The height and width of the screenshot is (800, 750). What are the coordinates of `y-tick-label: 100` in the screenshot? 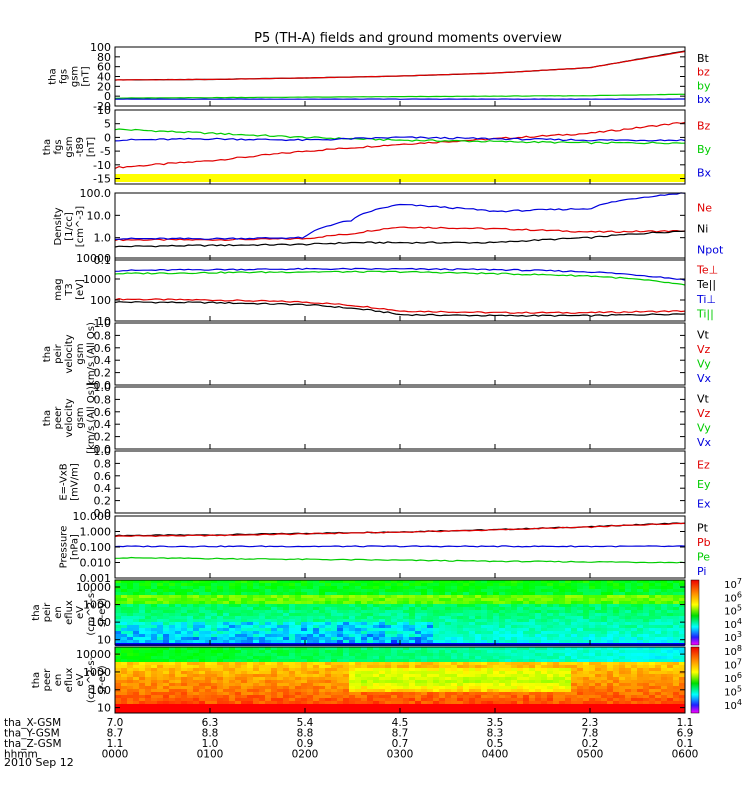 It's located at (100, 300).